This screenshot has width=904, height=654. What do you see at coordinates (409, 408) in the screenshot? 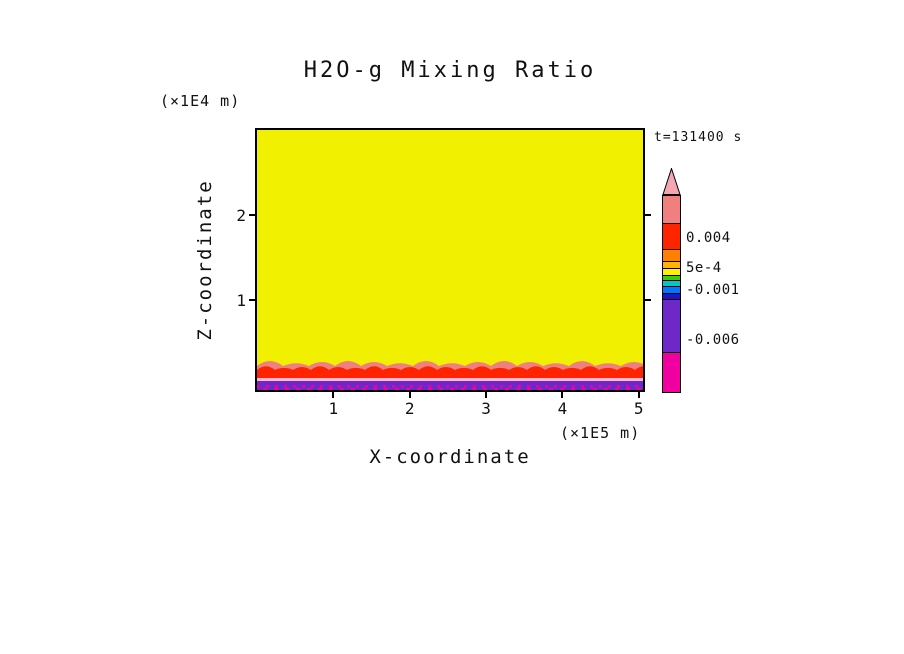
I see `x-tick-label: 2` at bounding box center [409, 408].